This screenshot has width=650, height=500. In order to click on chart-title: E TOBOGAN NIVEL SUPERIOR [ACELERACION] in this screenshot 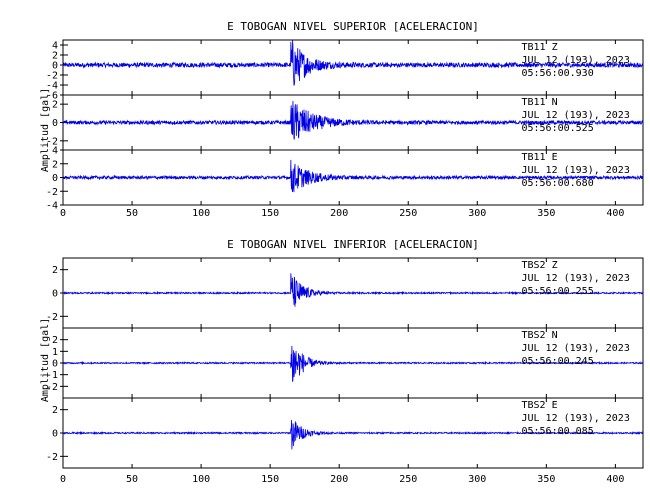, I will do `click(353, 26)`.